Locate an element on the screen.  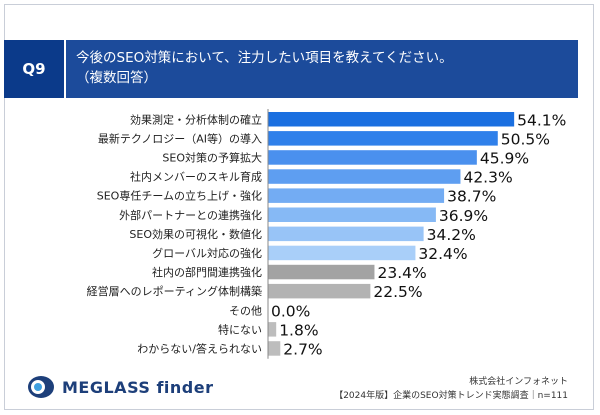
value-label: 36.9% is located at coordinates (463, 216).